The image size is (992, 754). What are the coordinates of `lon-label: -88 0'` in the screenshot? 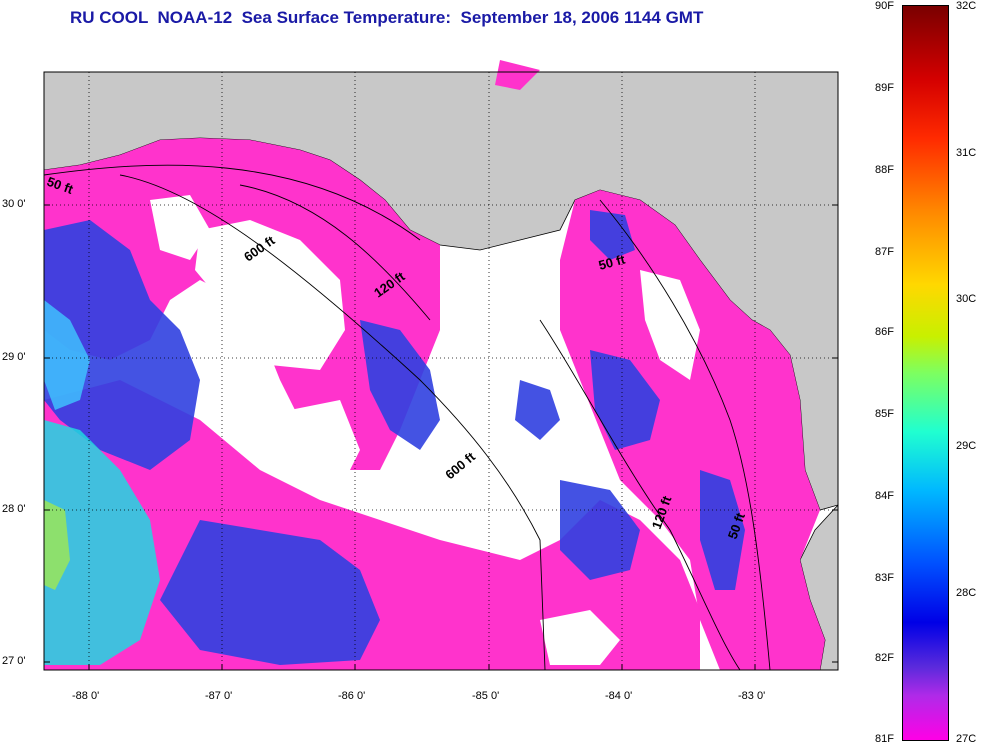 It's located at (86, 696).